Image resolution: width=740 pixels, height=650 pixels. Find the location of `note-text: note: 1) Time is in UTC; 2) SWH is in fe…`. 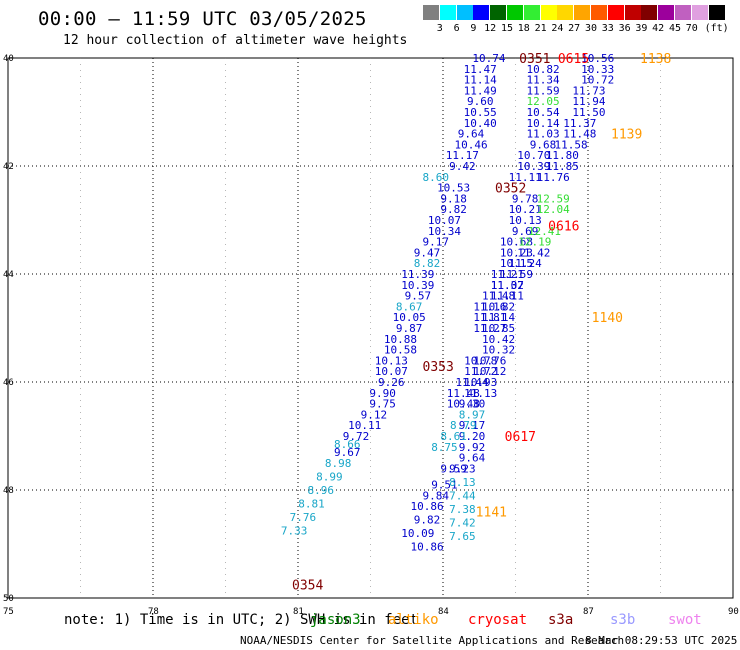

note-text: note: 1) Time is in UTC; 2) SWH is in fe… is located at coordinates (241, 620).